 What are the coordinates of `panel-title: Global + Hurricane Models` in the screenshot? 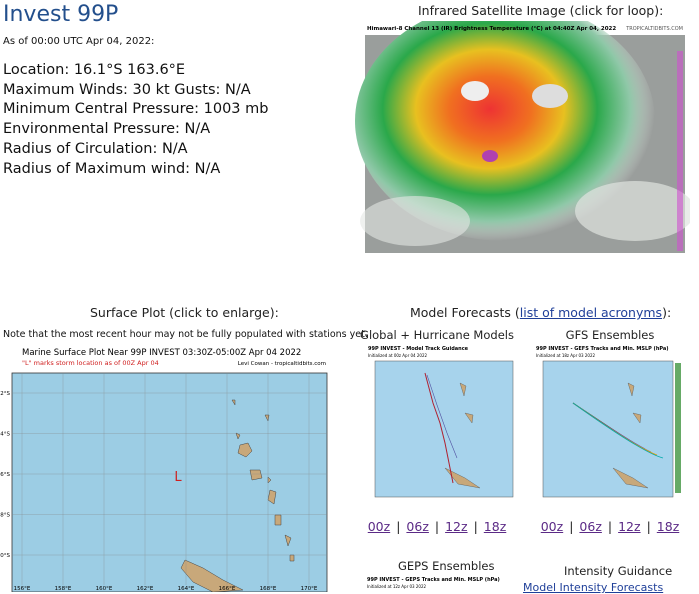 It's located at (437, 335).